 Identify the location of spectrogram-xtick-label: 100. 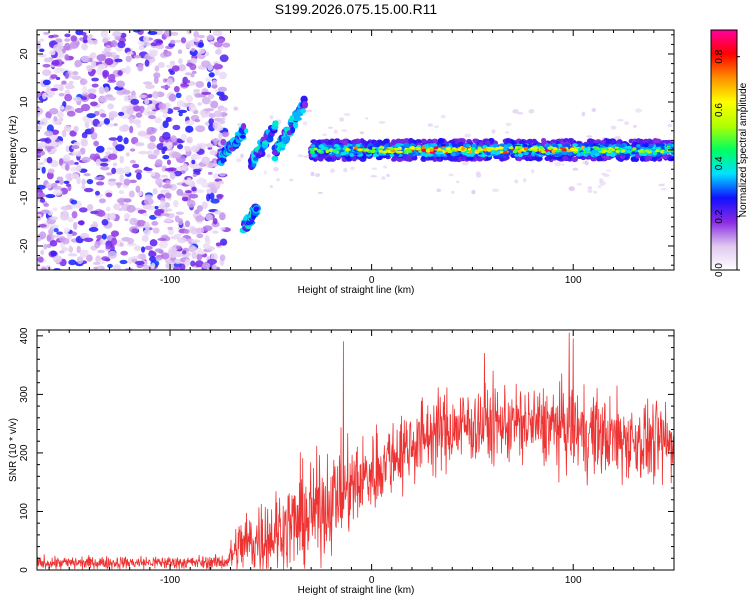
(573, 280).